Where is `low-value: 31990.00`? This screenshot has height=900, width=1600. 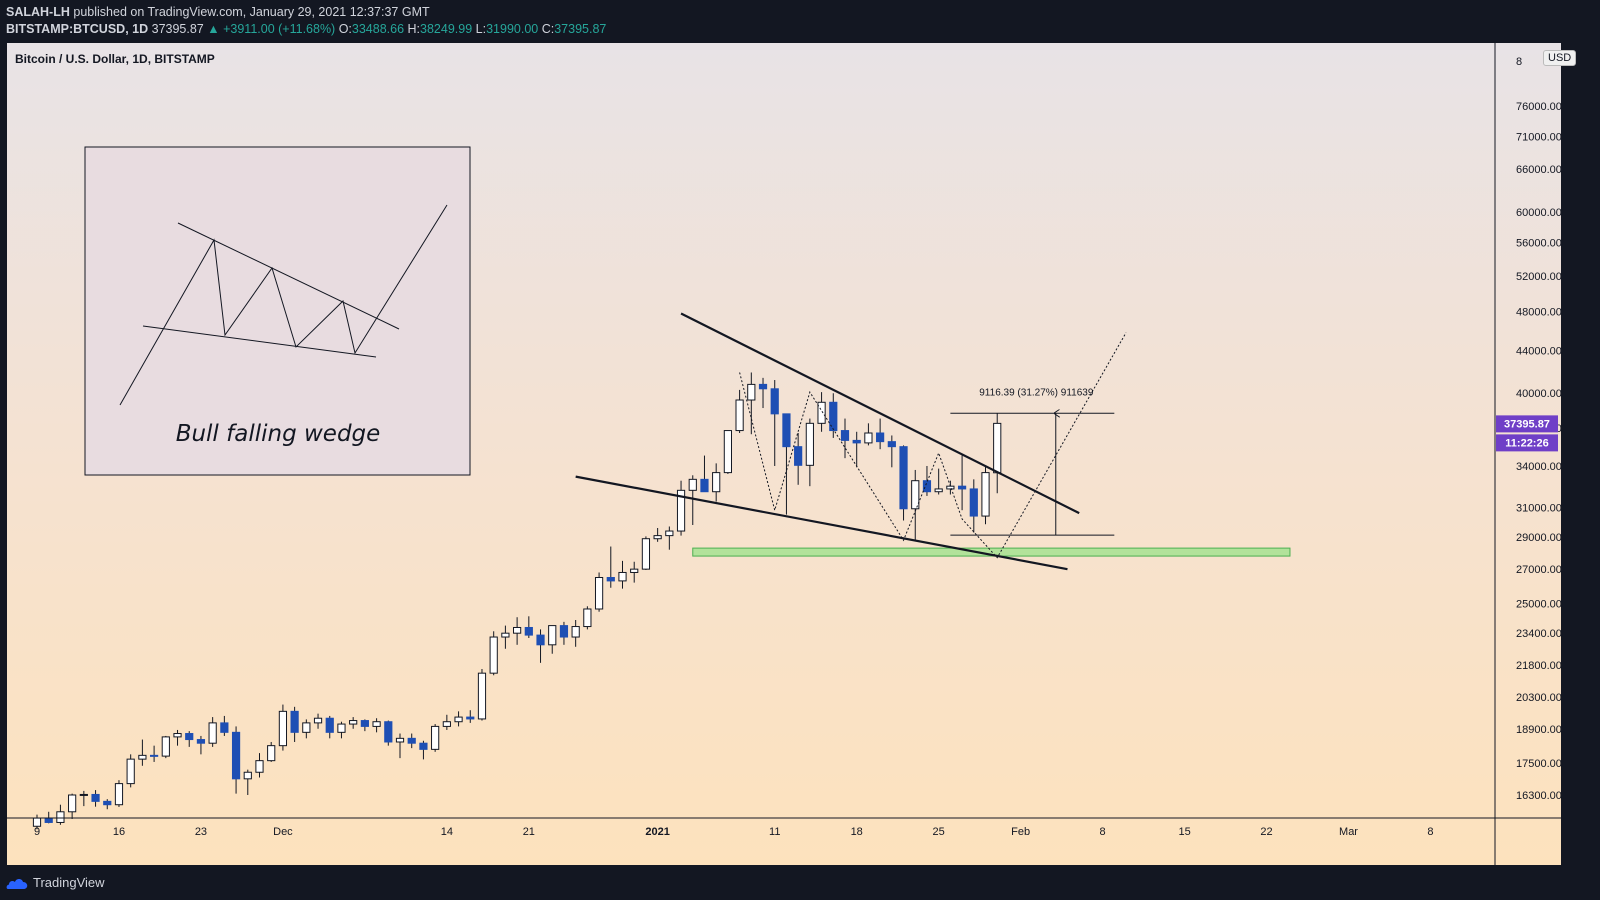 low-value: 31990.00 is located at coordinates (512, 29).